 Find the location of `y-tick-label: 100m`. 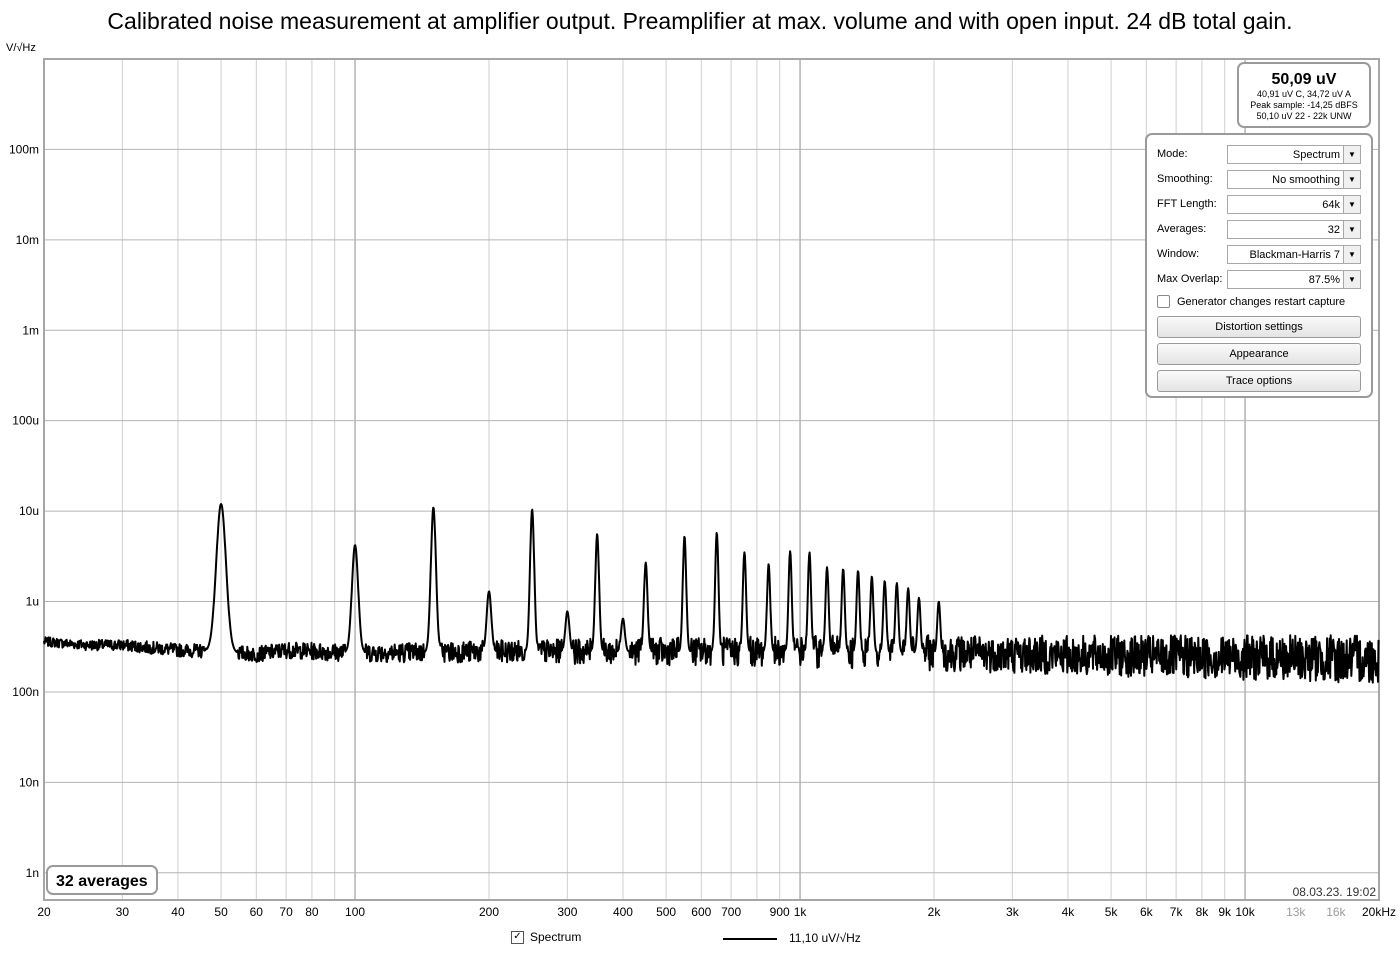

y-tick-label: 100m is located at coordinates (24, 149).